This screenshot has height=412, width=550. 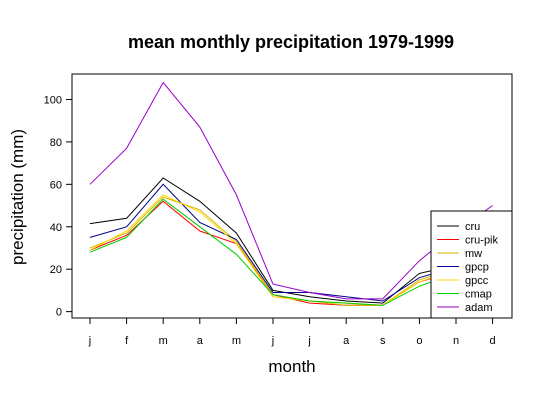 I want to click on x-tick-label: o, so click(x=419, y=341).